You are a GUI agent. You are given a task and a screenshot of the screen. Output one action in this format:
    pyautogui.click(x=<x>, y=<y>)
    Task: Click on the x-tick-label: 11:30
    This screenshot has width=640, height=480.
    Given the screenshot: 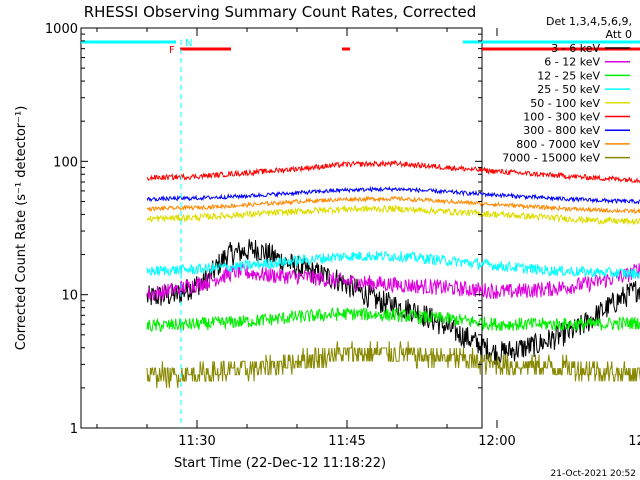 What is the action you would take?
    pyautogui.click(x=196, y=441)
    